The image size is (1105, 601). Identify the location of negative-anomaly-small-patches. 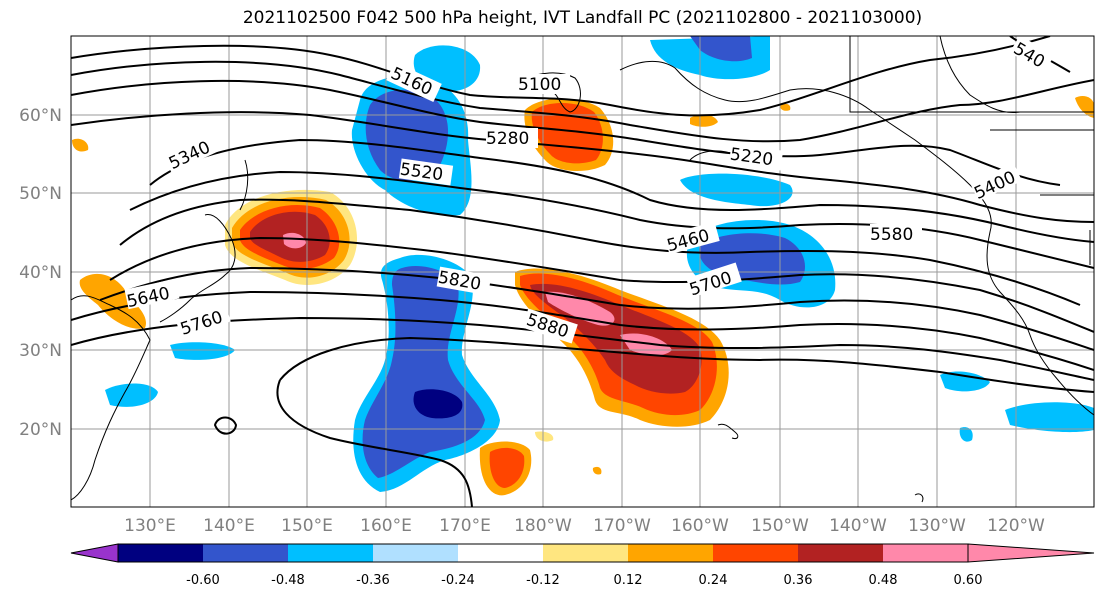
(599, 392).